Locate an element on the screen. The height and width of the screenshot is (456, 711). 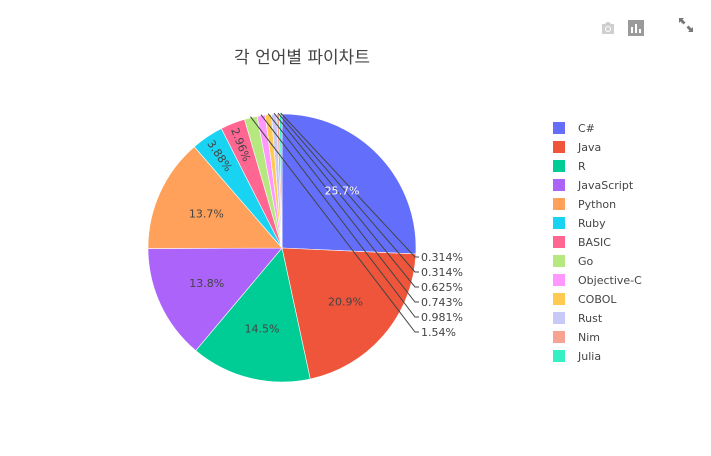
legend-item-java: Java is located at coordinates (577, 147).